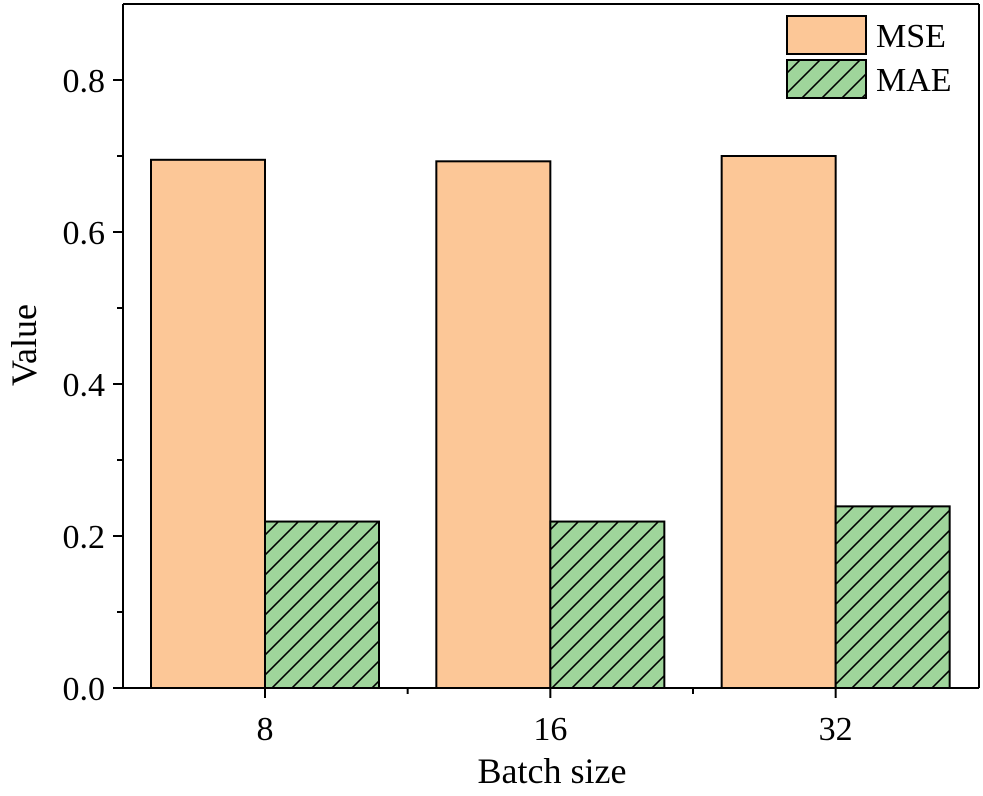 Image resolution: width=983 pixels, height=796 pixels. What do you see at coordinates (911, 36) in the screenshot?
I see `legend-label-mse: MSE` at bounding box center [911, 36].